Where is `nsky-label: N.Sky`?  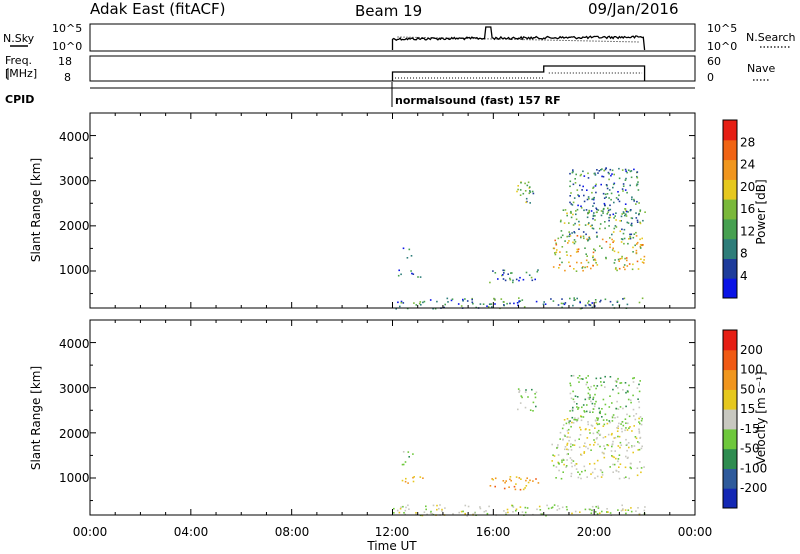 nsky-label: N.Sky is located at coordinates (19, 38).